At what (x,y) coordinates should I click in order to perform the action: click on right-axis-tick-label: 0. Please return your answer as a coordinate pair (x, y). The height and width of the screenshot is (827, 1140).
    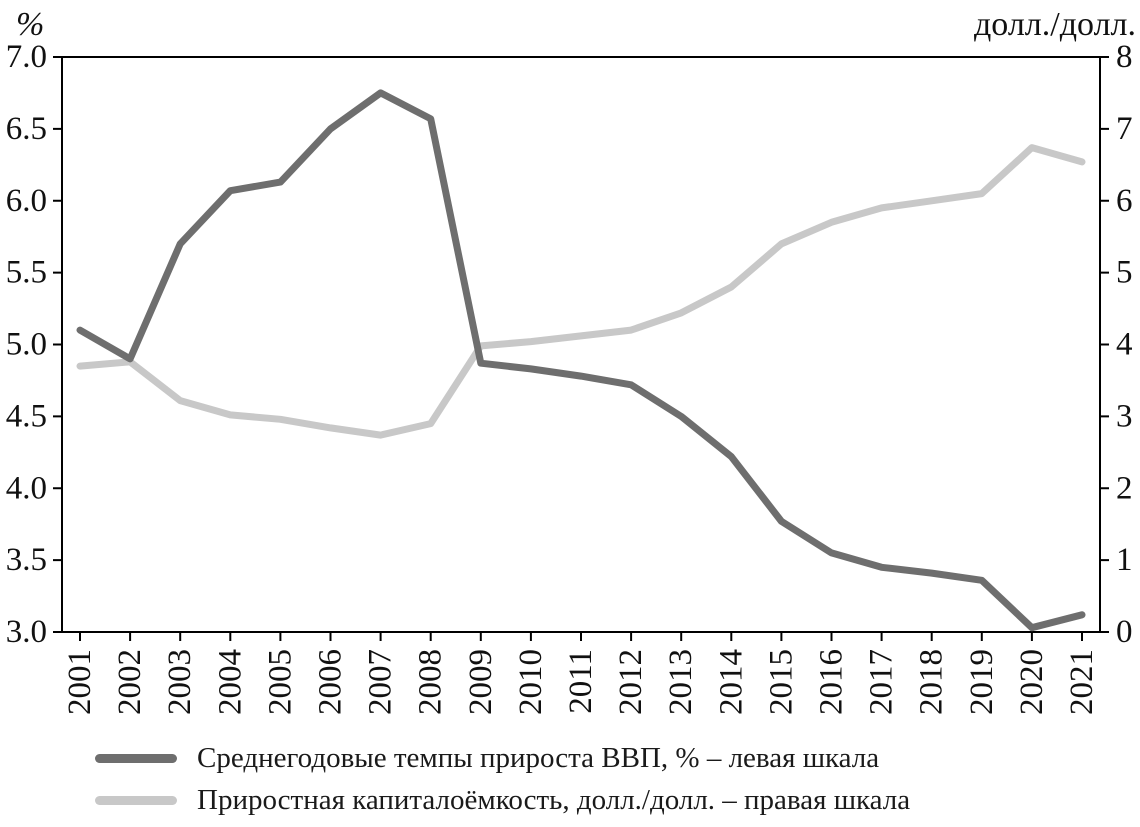
    Looking at the image, I should click on (1124, 632).